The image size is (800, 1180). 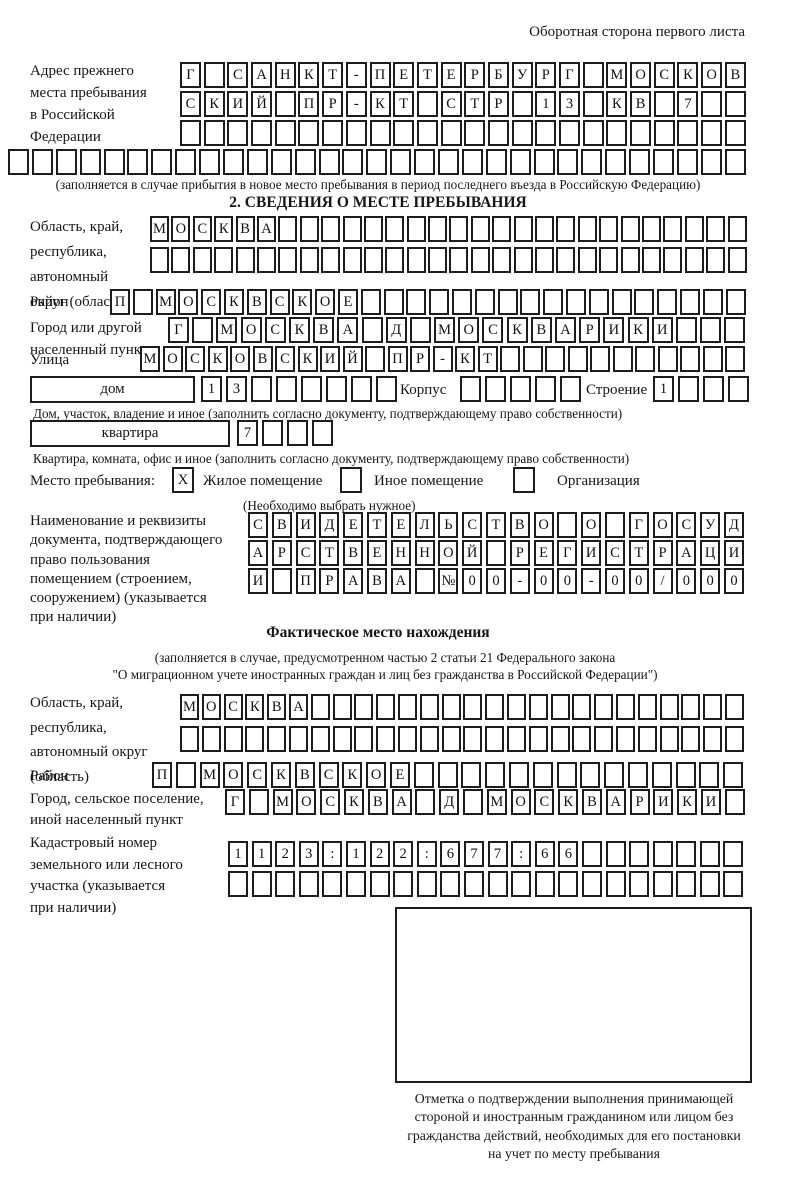 What do you see at coordinates (378, 202) in the screenshot?
I see `section2-title: 2. СВЕДЕНИЯ О МЕСТЕ ПРЕБЫВАНИЯ` at bounding box center [378, 202].